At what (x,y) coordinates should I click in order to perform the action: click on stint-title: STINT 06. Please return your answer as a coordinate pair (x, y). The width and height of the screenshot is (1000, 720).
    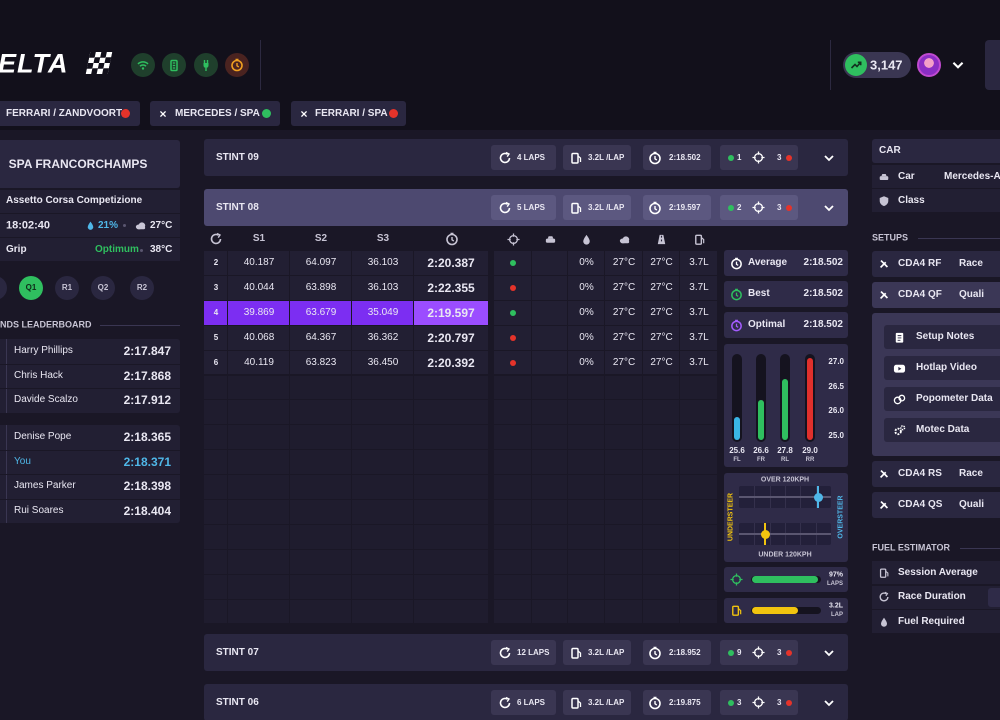
    Looking at the image, I should click on (237, 702).